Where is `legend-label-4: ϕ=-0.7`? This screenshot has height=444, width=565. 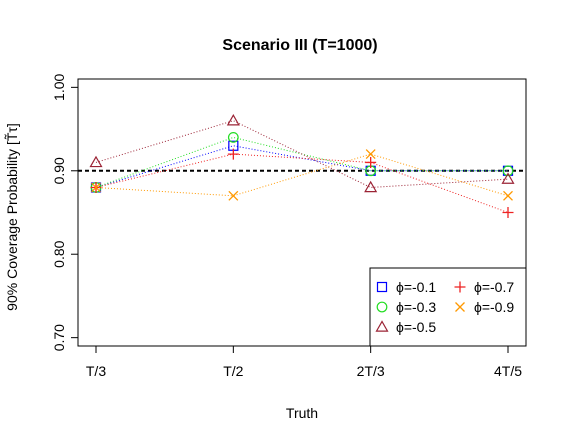 legend-label-4: ϕ=-0.7 is located at coordinates (494, 287).